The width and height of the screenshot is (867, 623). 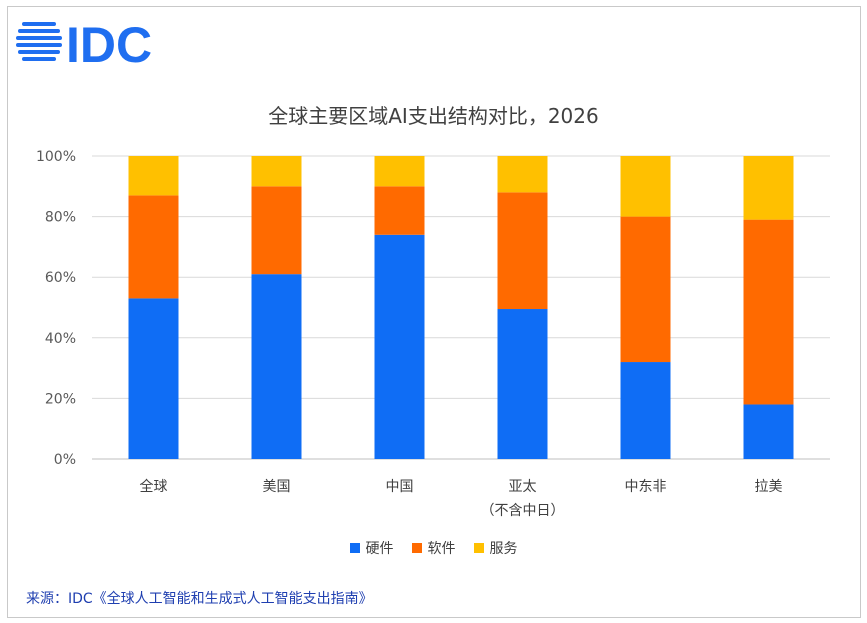 I want to click on chart-legend: 硬件 软件 服务, so click(x=433, y=548).